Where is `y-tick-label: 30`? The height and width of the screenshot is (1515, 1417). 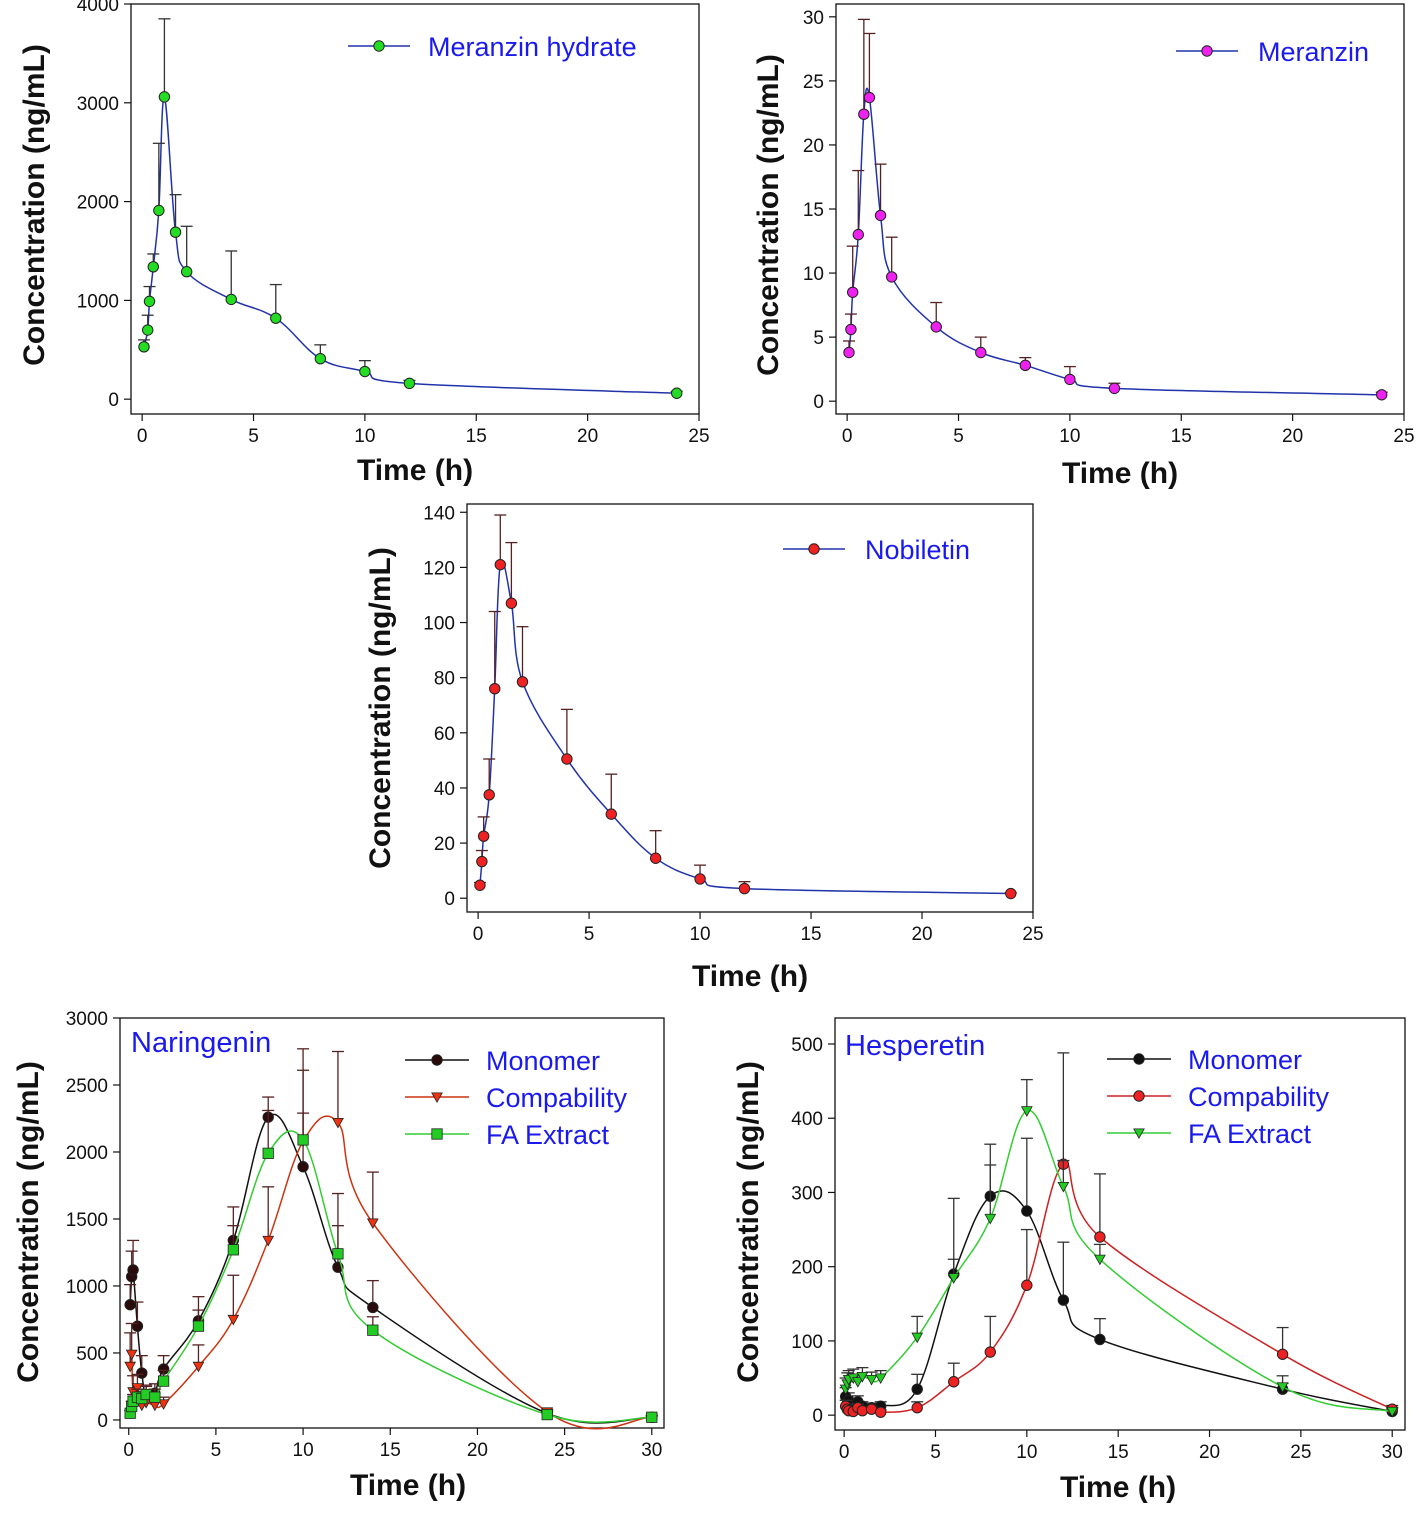 y-tick-label: 30 is located at coordinates (813, 18).